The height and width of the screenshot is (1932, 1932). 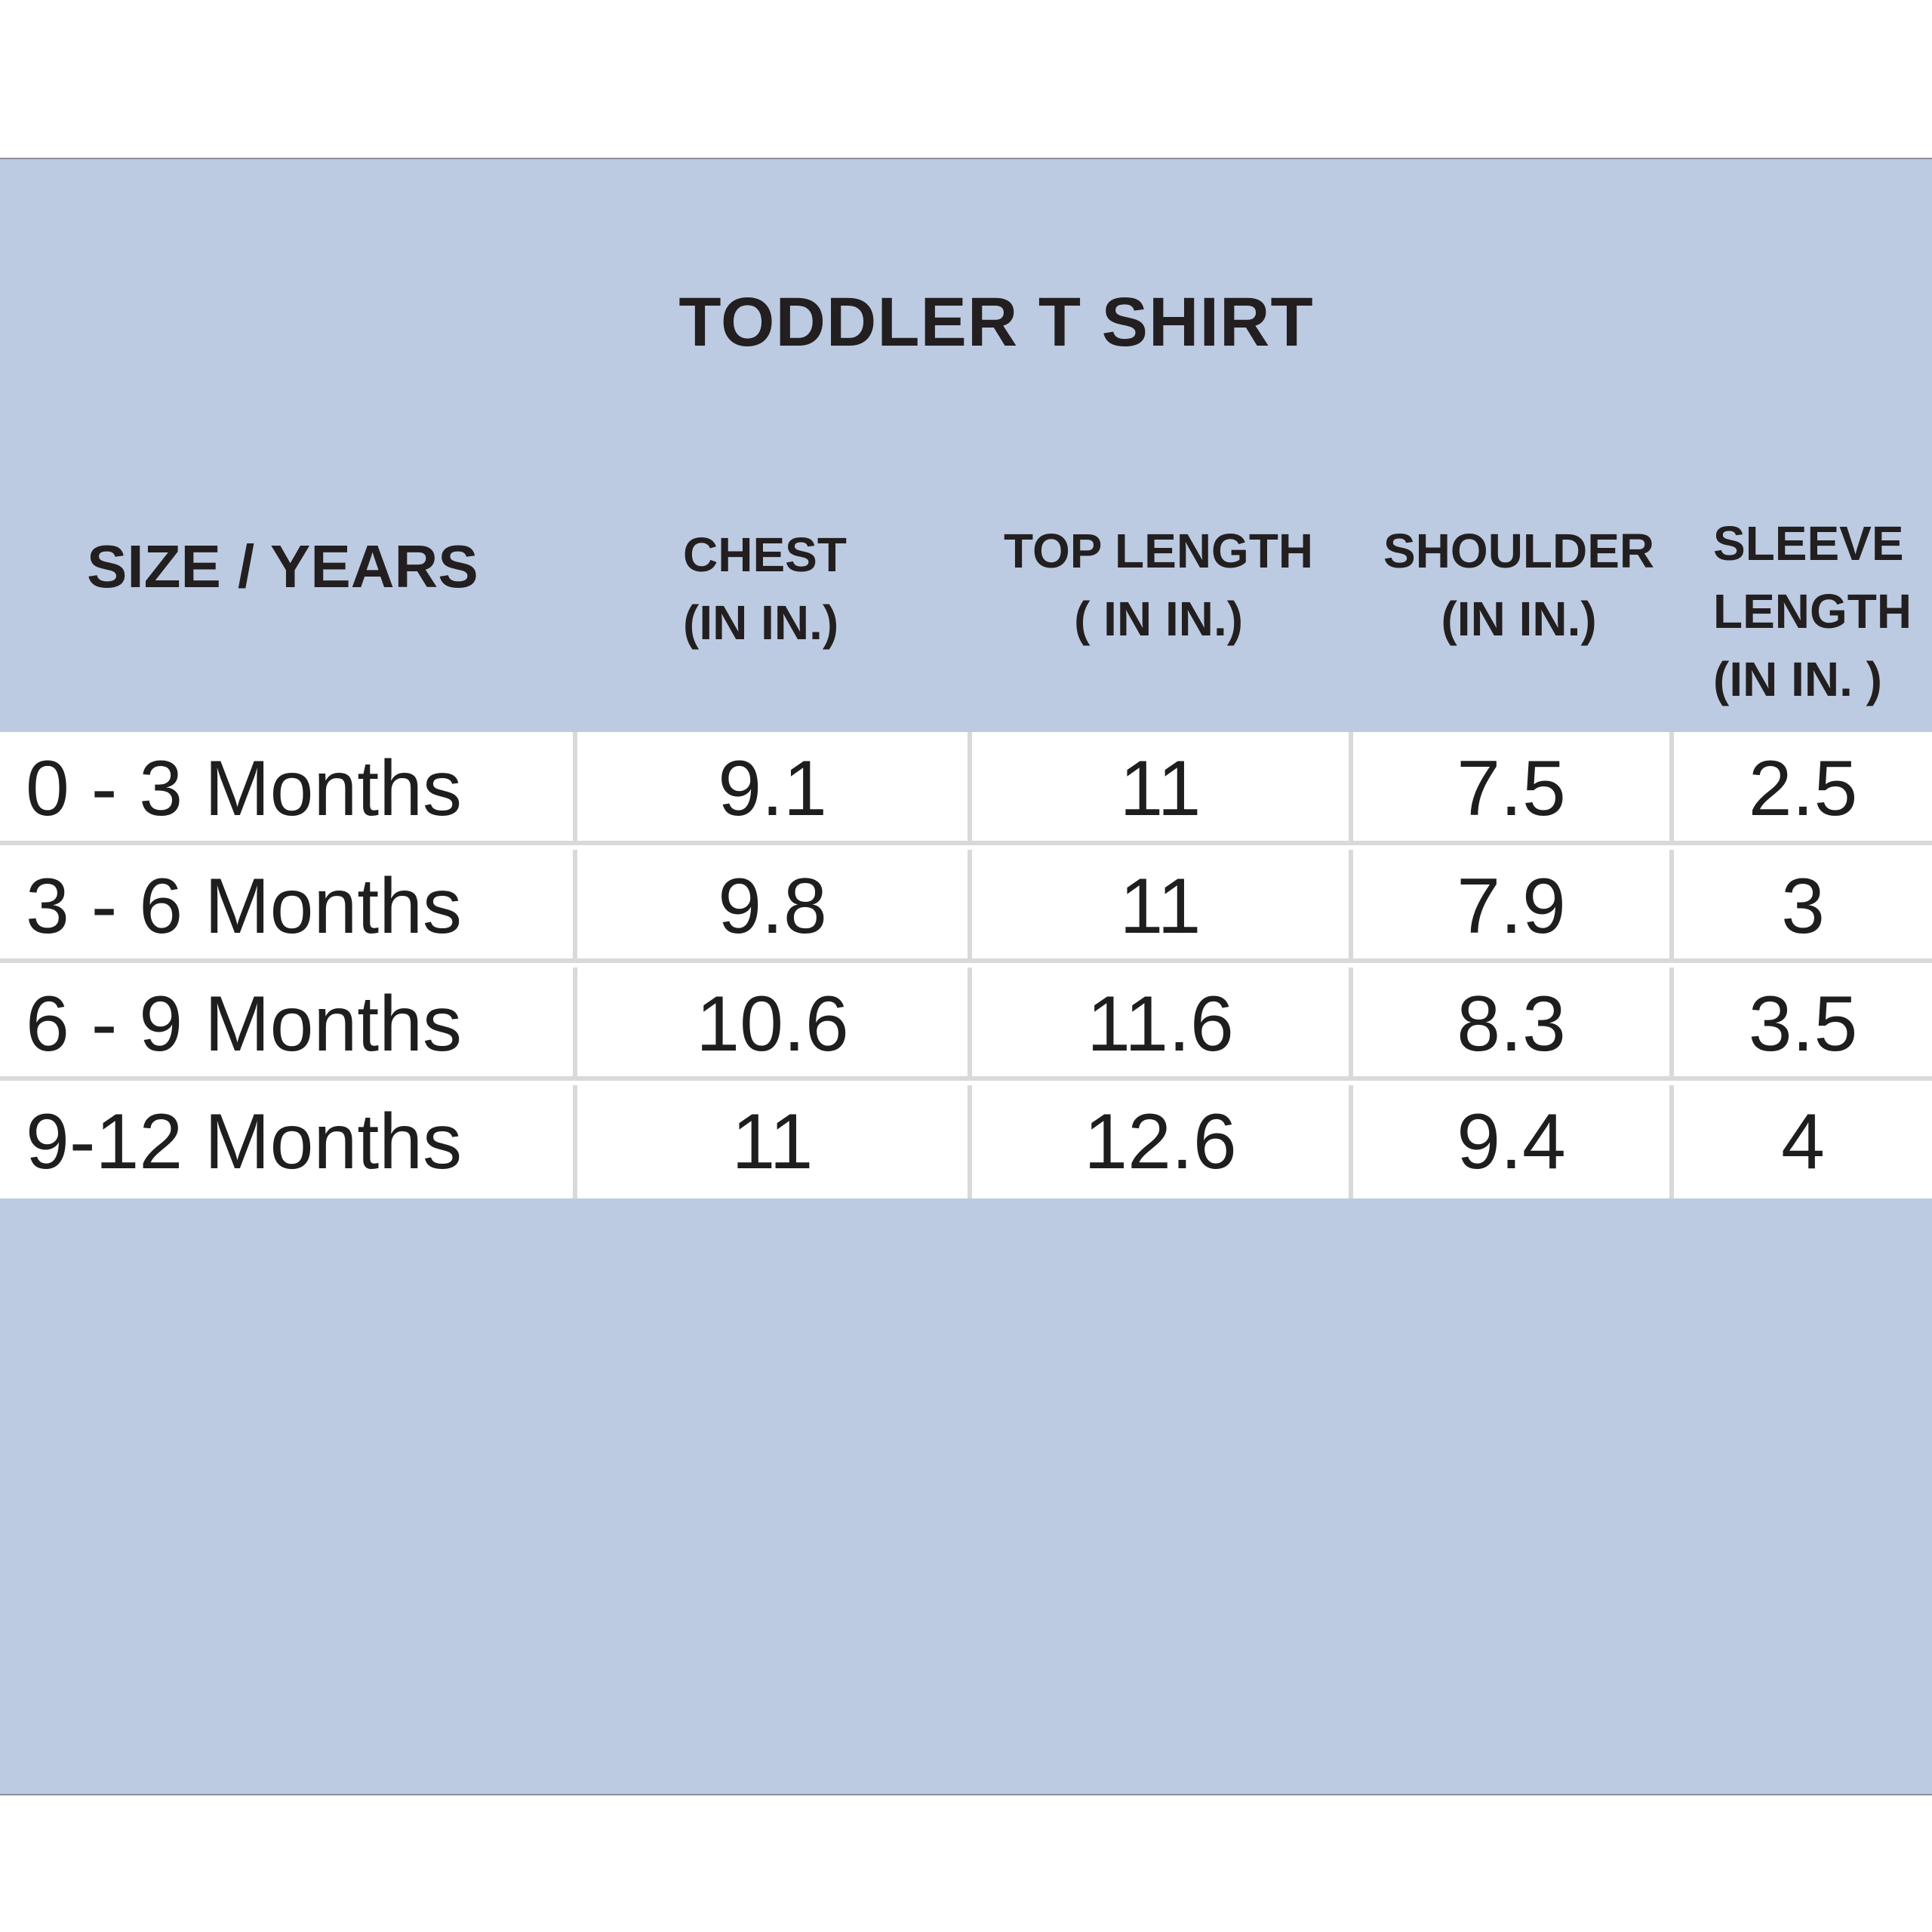 What do you see at coordinates (1519, 585) in the screenshot?
I see `header-shoulder: SHOULDER (IN IN.)` at bounding box center [1519, 585].